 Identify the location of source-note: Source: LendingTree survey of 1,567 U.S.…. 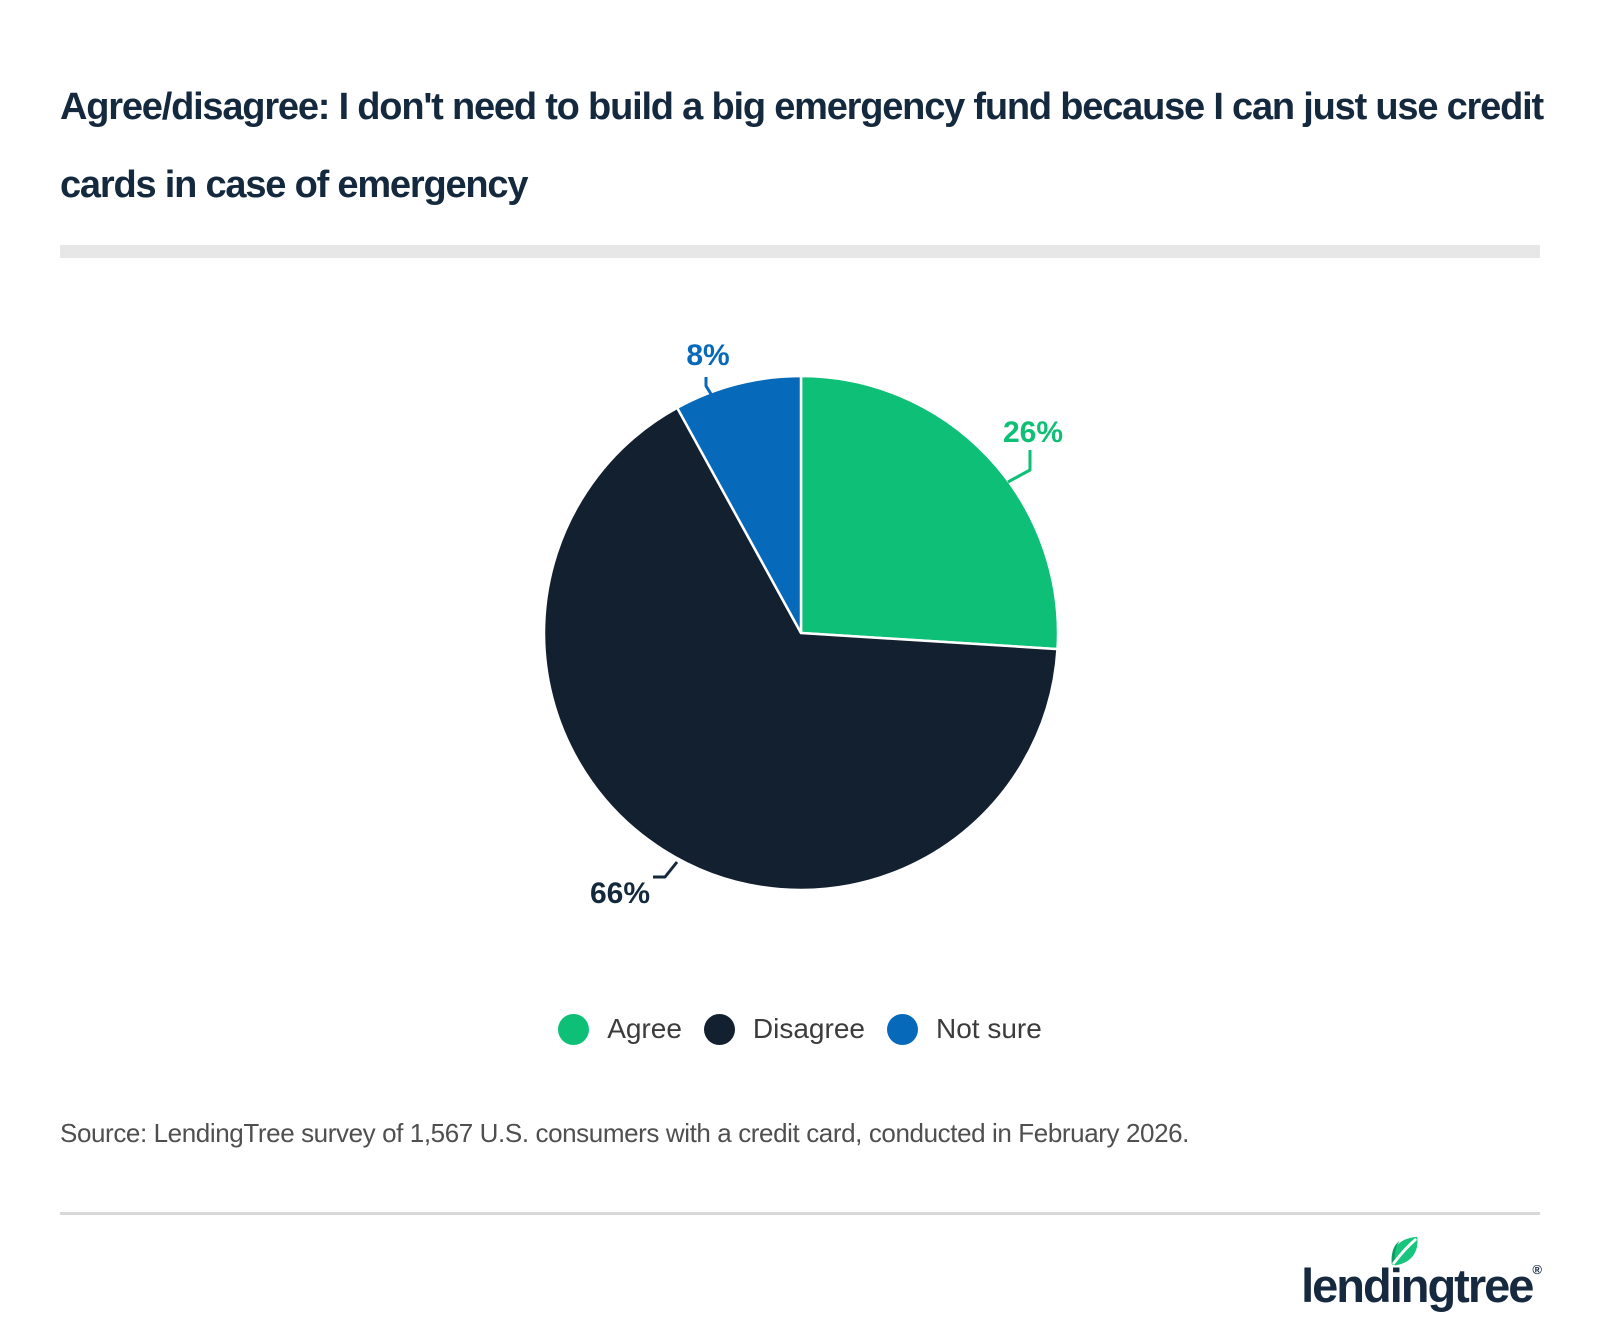
(625, 1133).